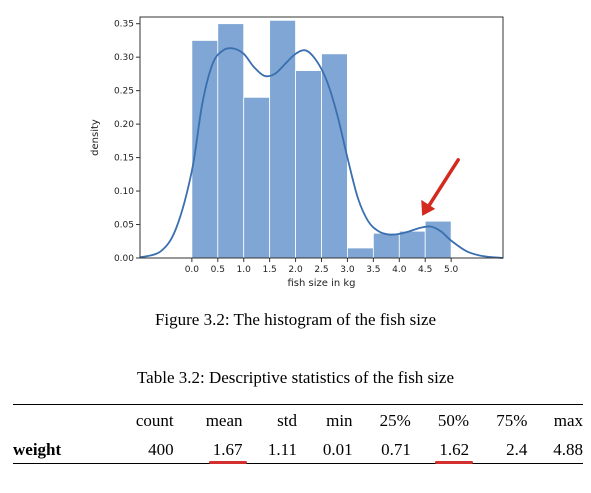 This screenshot has height=493, width=591. I want to click on table-cell: 0.01, so click(325, 449).